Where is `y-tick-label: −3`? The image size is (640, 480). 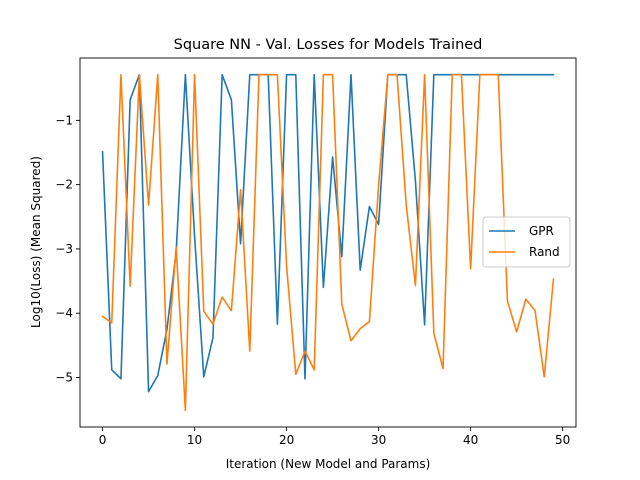 y-tick-label: −3 is located at coordinates (64, 249).